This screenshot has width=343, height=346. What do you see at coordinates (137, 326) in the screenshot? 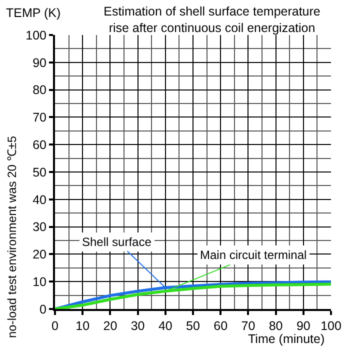
I see `x-tick-label: 30` at bounding box center [137, 326].